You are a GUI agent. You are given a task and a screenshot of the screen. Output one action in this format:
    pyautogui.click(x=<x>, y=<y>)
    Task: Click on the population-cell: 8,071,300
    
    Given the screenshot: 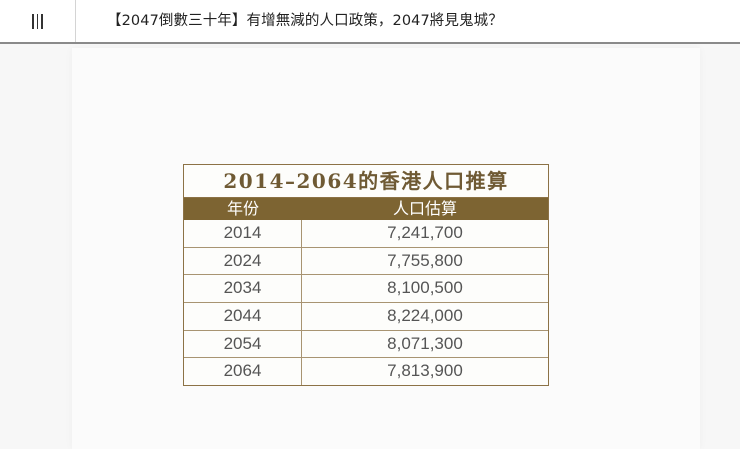 What is the action you would take?
    pyautogui.click(x=425, y=343)
    